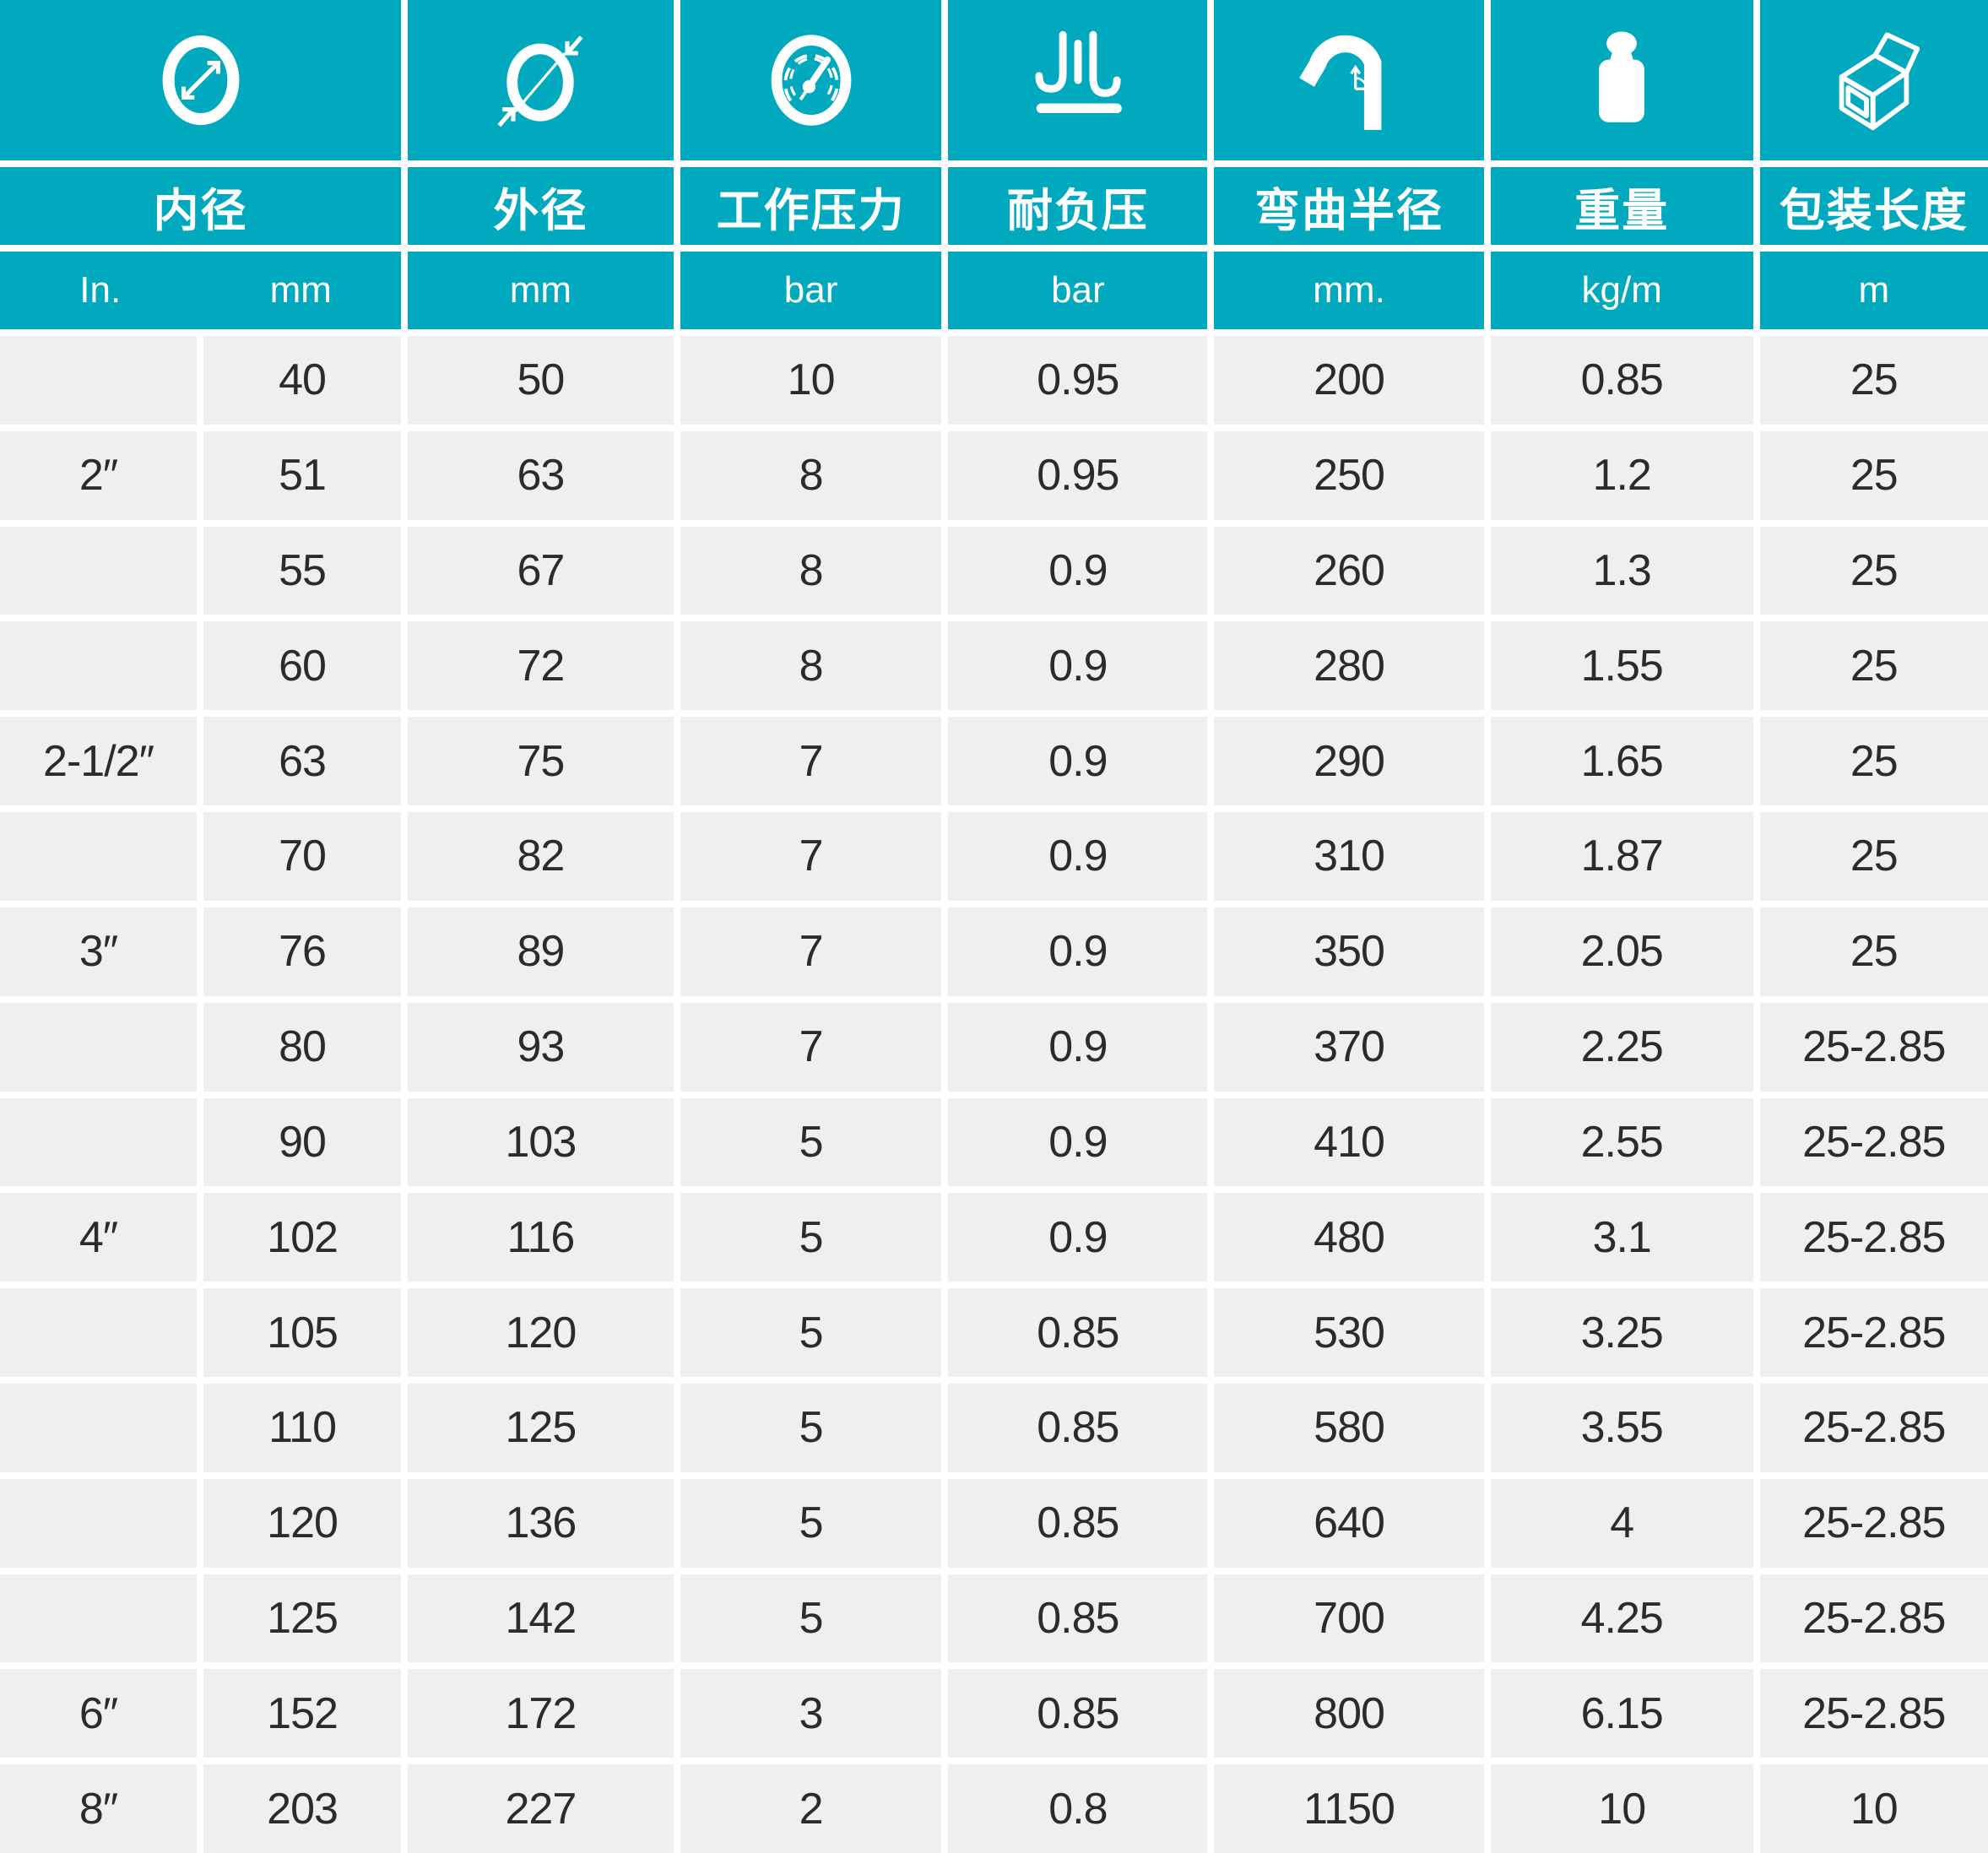 Image resolution: width=1988 pixels, height=1853 pixels. What do you see at coordinates (1621, 476) in the screenshot?
I see `table-cell: 1.2` at bounding box center [1621, 476].